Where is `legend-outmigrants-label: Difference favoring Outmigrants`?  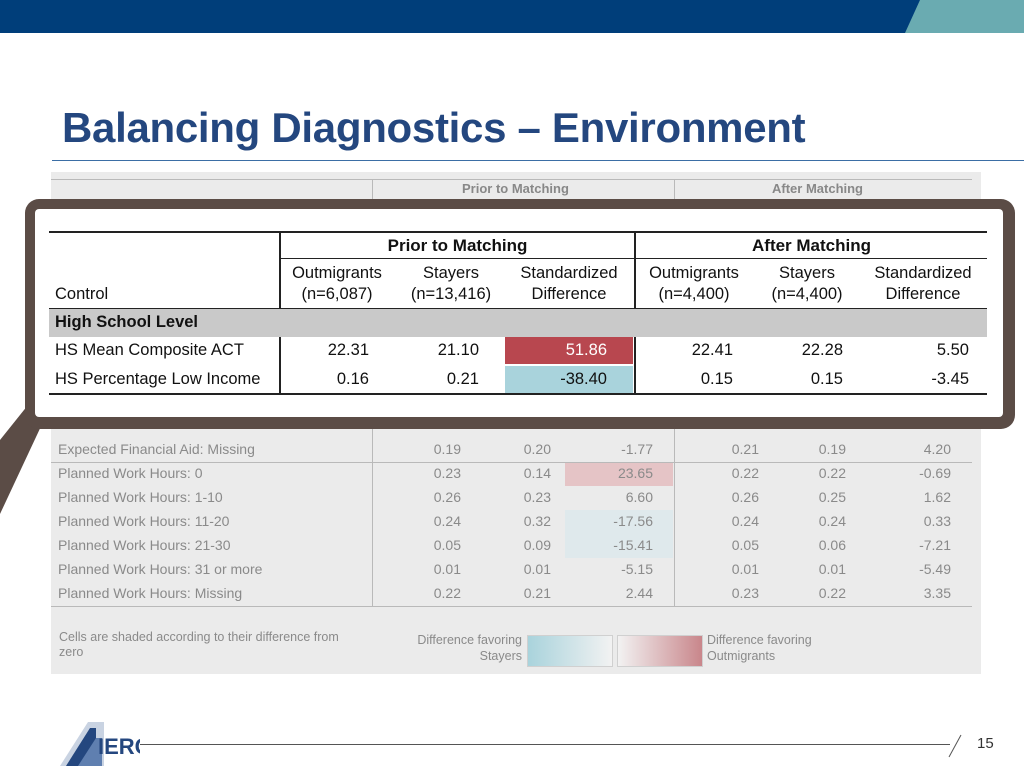 legend-outmigrants-label: Difference favoring Outmigrants is located at coordinates (759, 648).